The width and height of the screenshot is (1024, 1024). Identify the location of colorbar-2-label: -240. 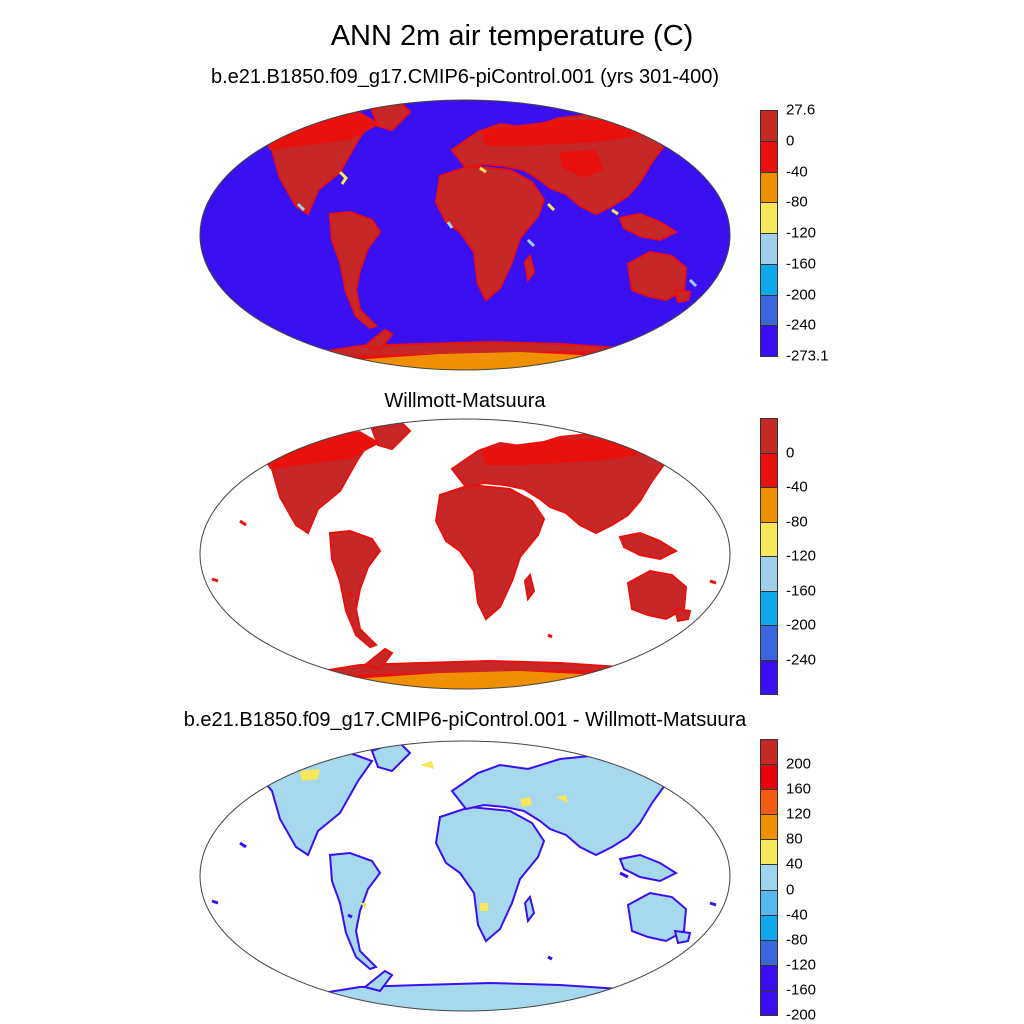
(801, 659).